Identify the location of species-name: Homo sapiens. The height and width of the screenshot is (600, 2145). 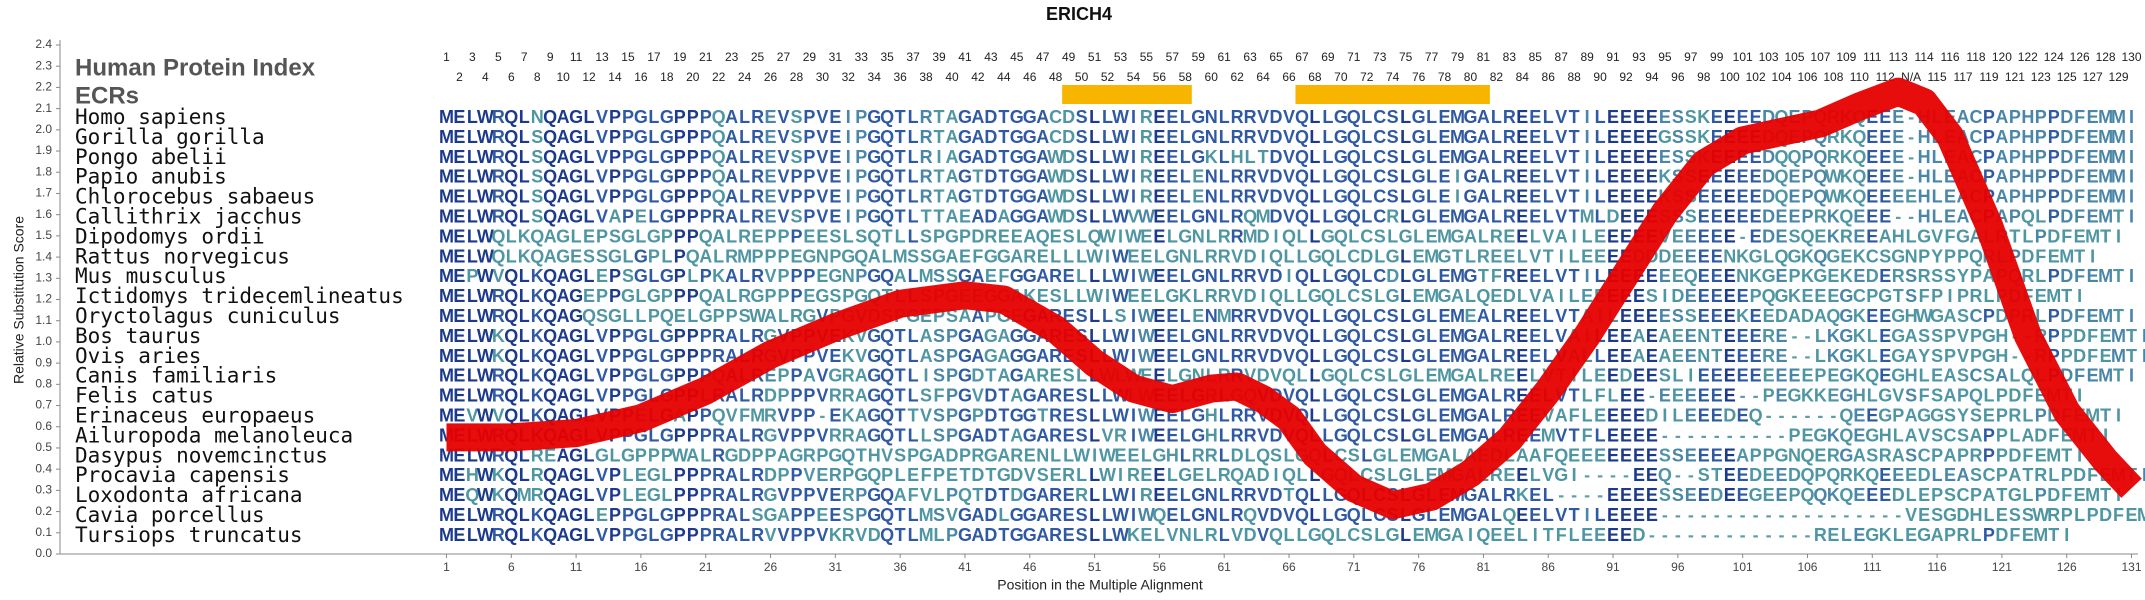
(151, 117).